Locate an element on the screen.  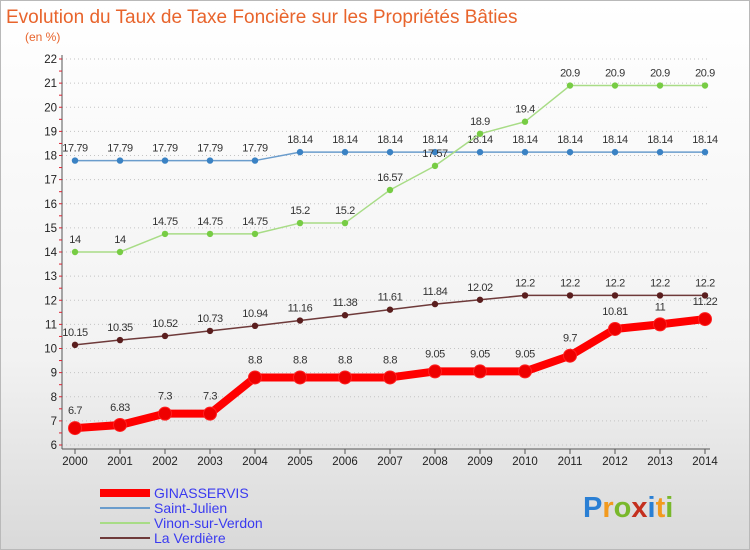
point-vinon-sur-verdon-2003 is located at coordinates (210, 234).